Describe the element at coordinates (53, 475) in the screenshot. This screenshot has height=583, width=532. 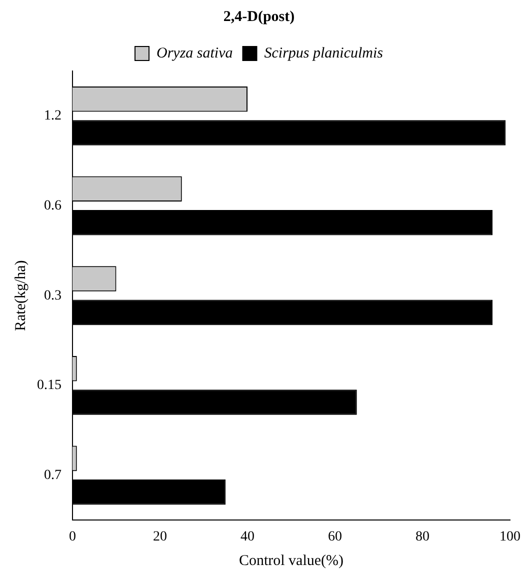
I see `y-tick-label: 0.7` at that location.